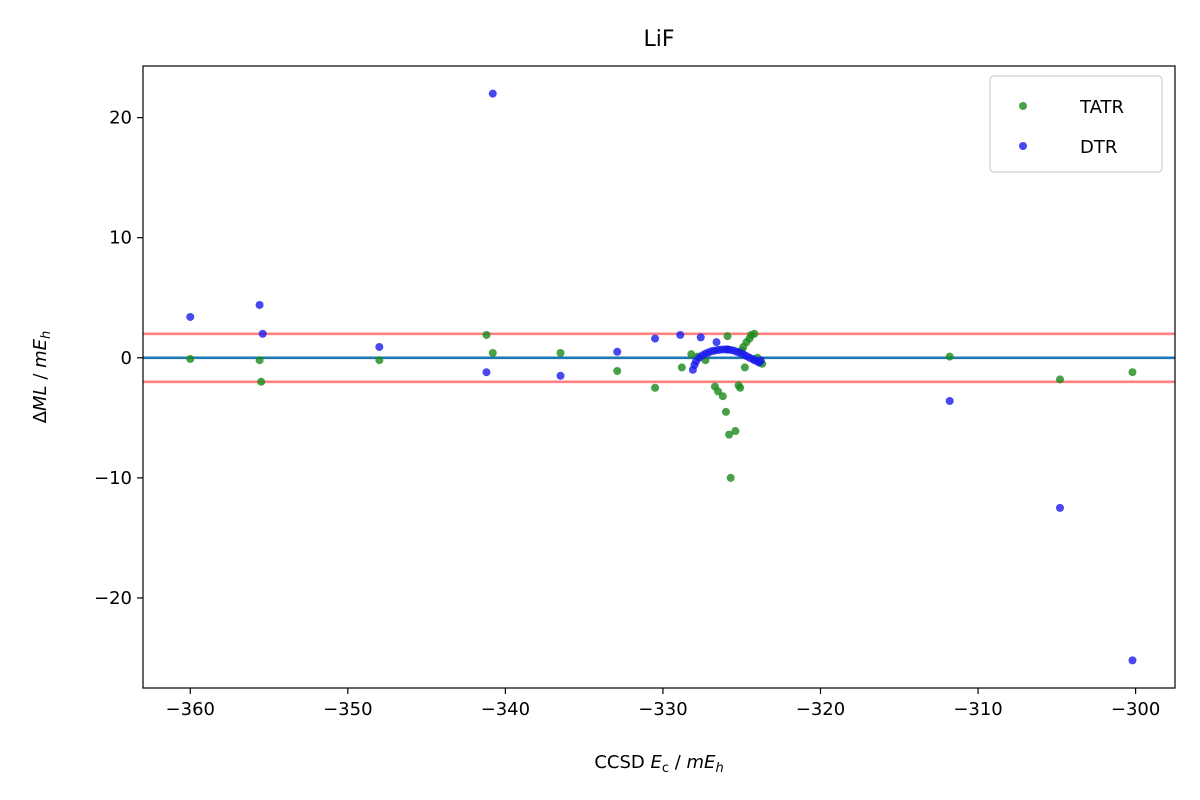 Image resolution: width=1200 pixels, height=800 pixels. I want to click on legend-marker-tatr, so click(1023, 106).